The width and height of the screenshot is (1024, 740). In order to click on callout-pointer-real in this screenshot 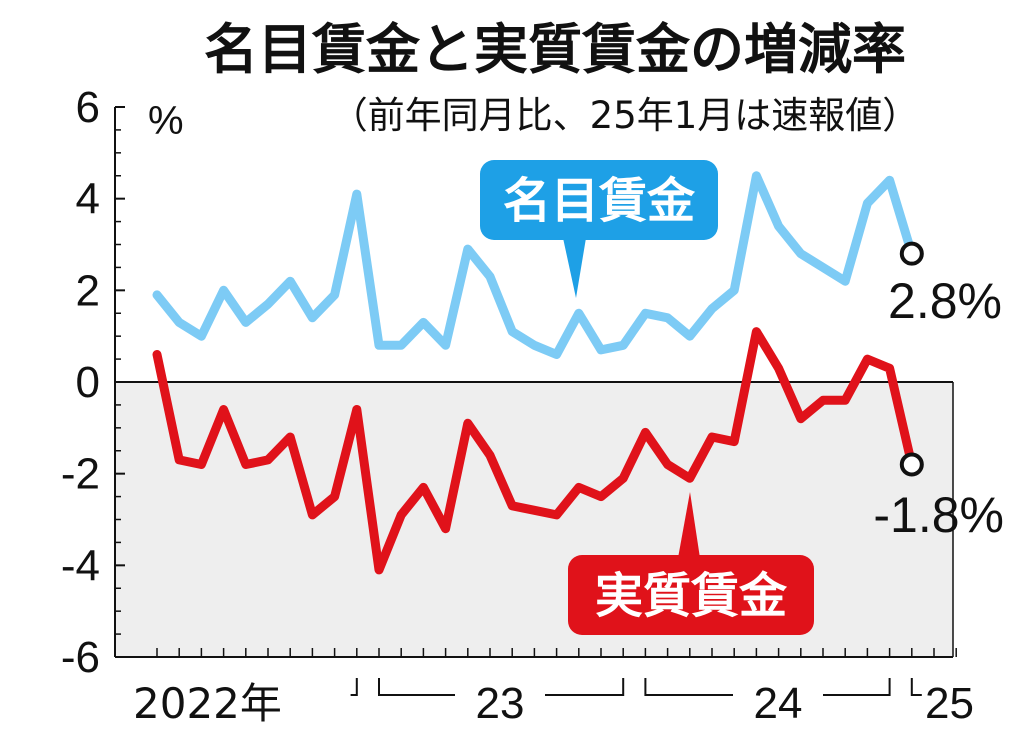, I will do `click(689, 525)`.